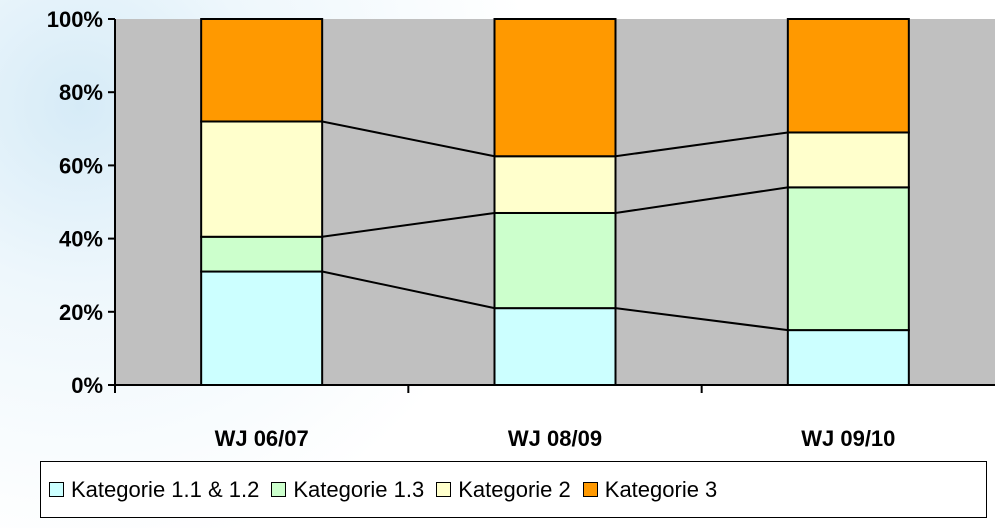 This screenshot has width=995, height=528. I want to click on legend-item: Kategorie 2, so click(503, 490).